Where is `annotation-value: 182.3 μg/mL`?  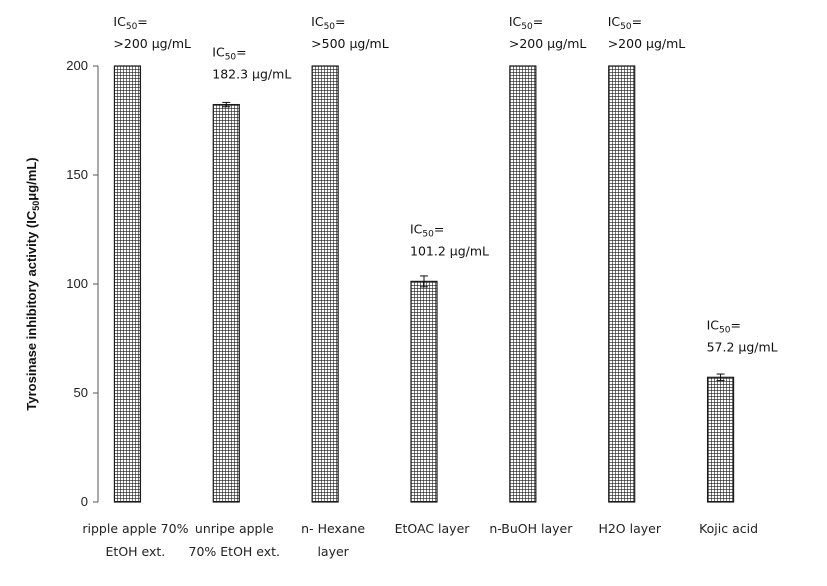
annotation-value: 182.3 μg/mL is located at coordinates (251, 74).